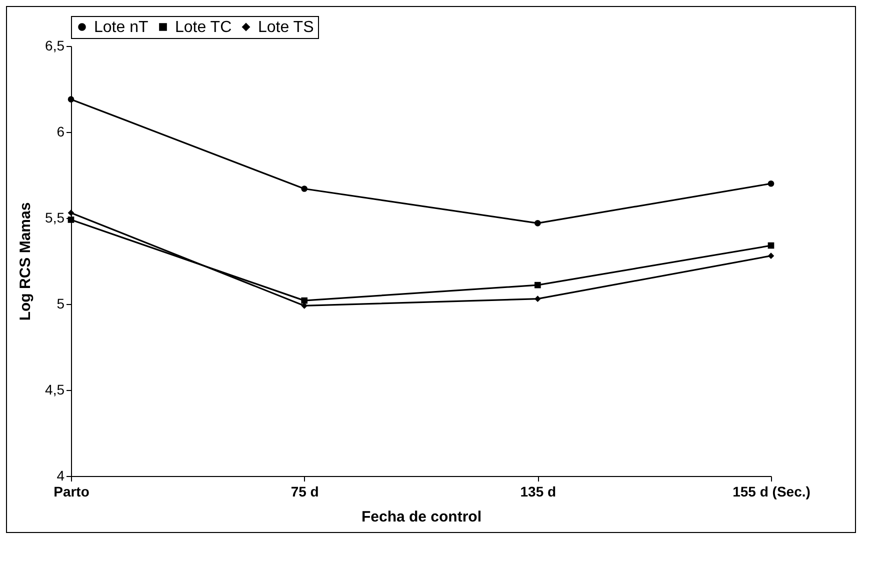 This screenshot has width=880, height=588. I want to click on y-axis-title: Log RCS Mamas, so click(25, 261).